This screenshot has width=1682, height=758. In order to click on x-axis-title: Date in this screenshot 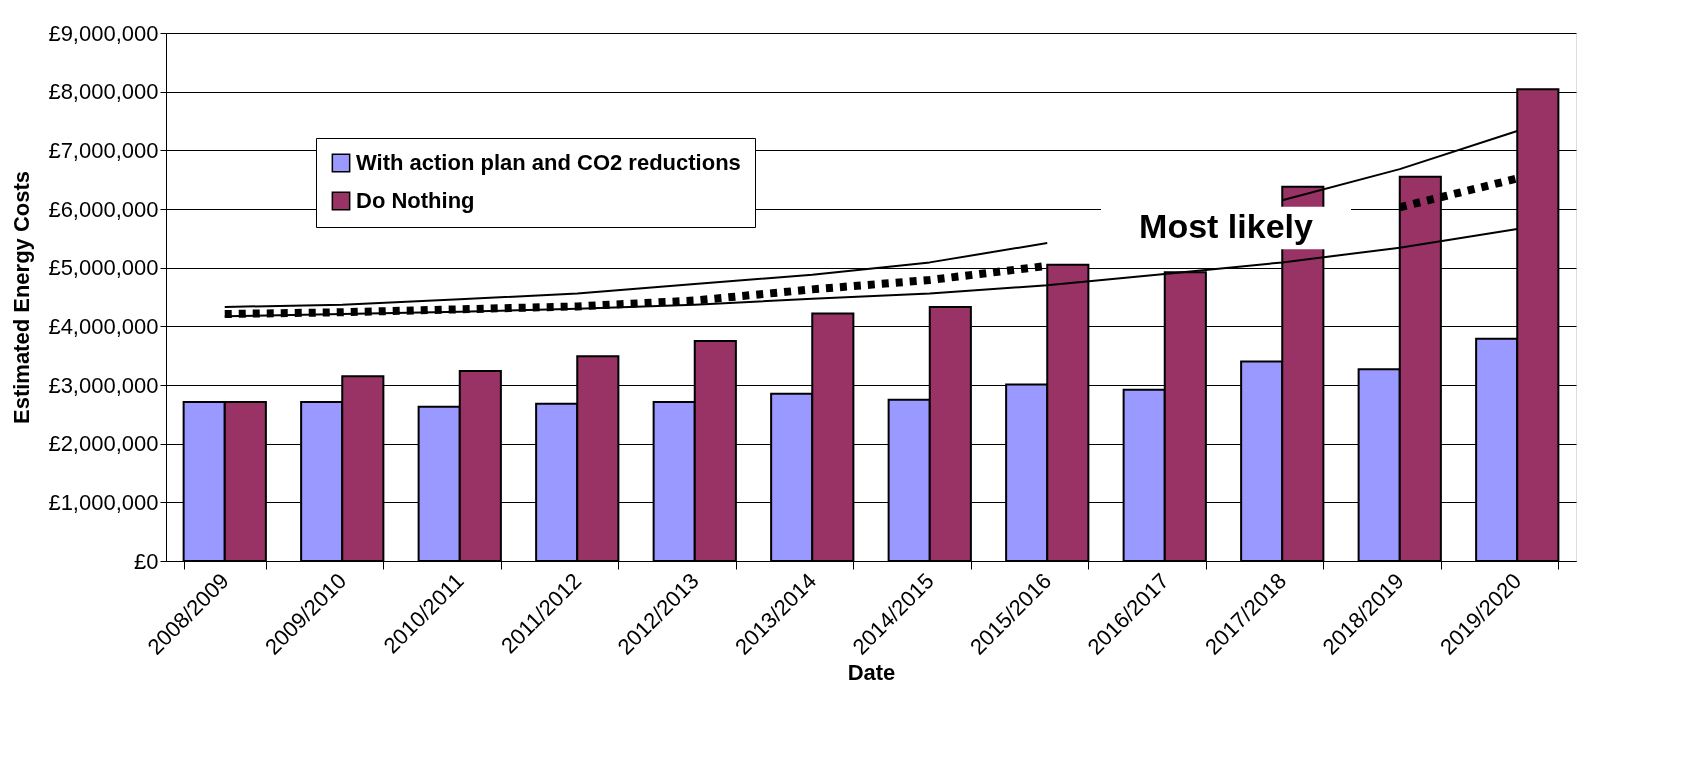, I will do `click(871, 672)`.